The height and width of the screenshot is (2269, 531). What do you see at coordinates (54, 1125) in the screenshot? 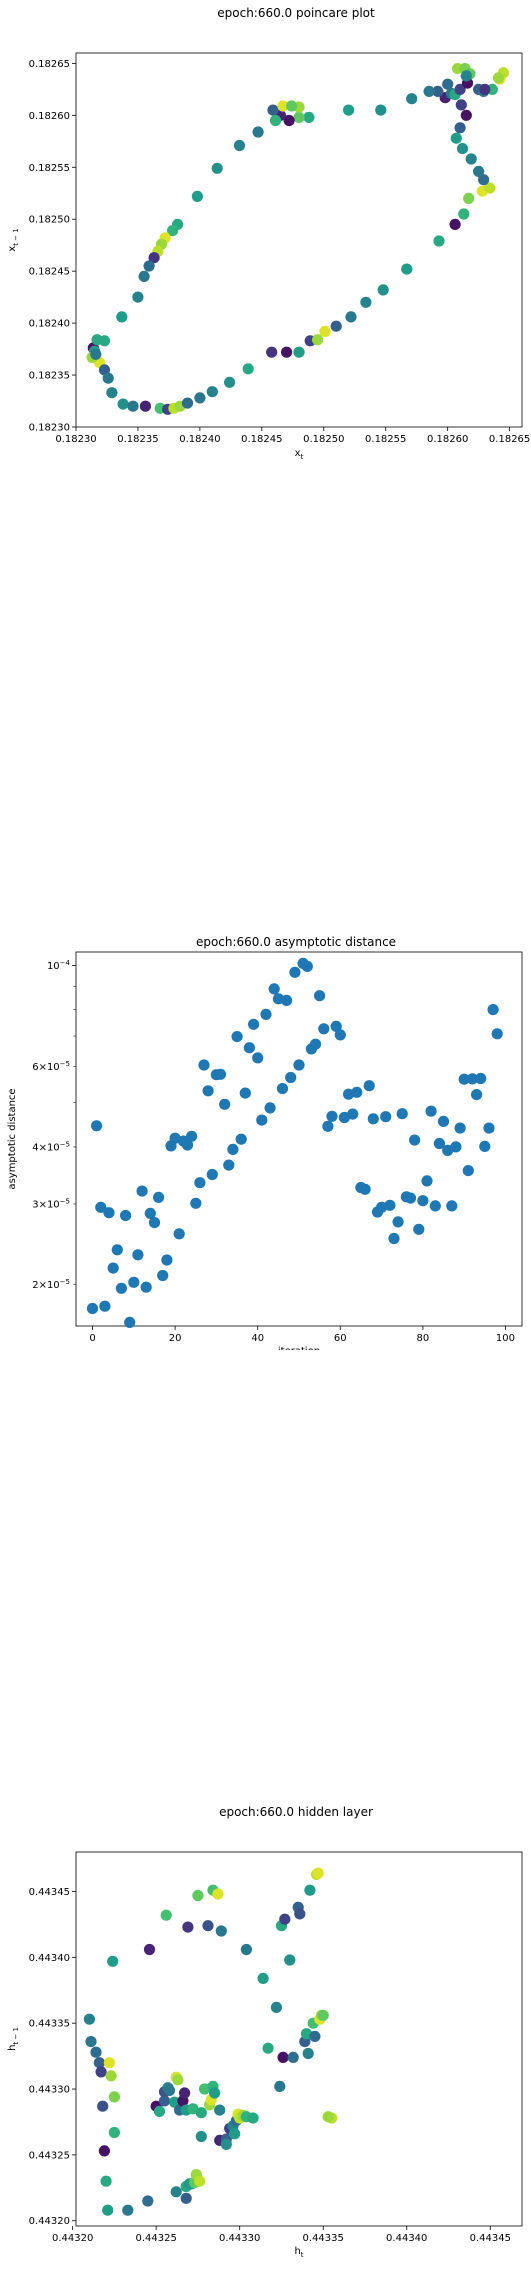
I see `y-ticks: 10−4 2×10−5 3×10−5 4×10−5 6×10−5` at bounding box center [54, 1125].